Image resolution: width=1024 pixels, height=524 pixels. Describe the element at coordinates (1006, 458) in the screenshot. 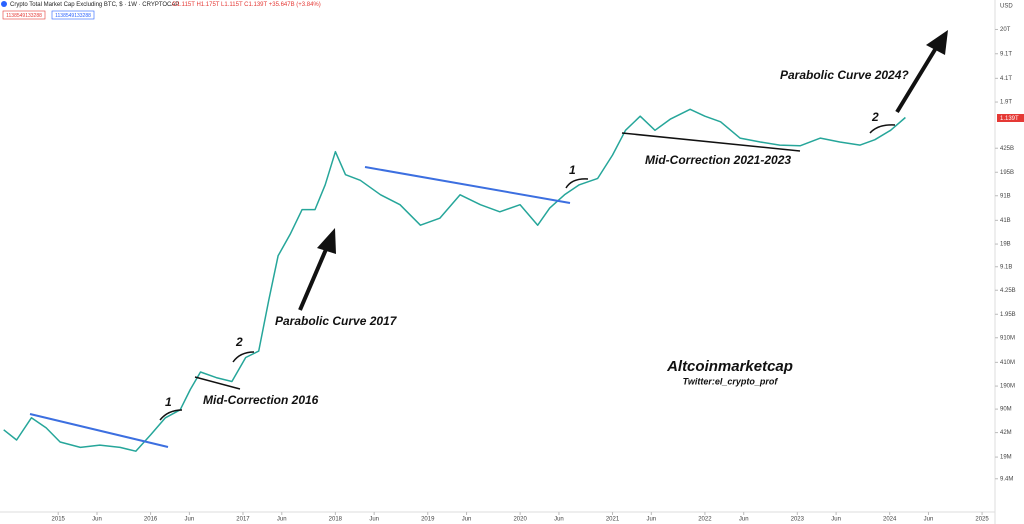

I see `y-tick-label: 19M` at that location.